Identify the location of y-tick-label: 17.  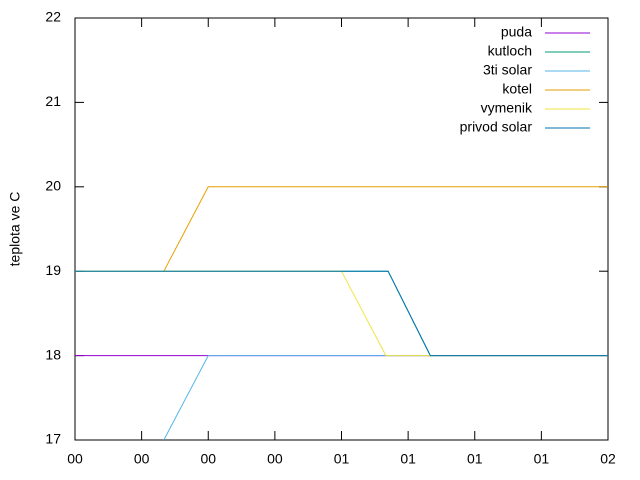
(53, 439).